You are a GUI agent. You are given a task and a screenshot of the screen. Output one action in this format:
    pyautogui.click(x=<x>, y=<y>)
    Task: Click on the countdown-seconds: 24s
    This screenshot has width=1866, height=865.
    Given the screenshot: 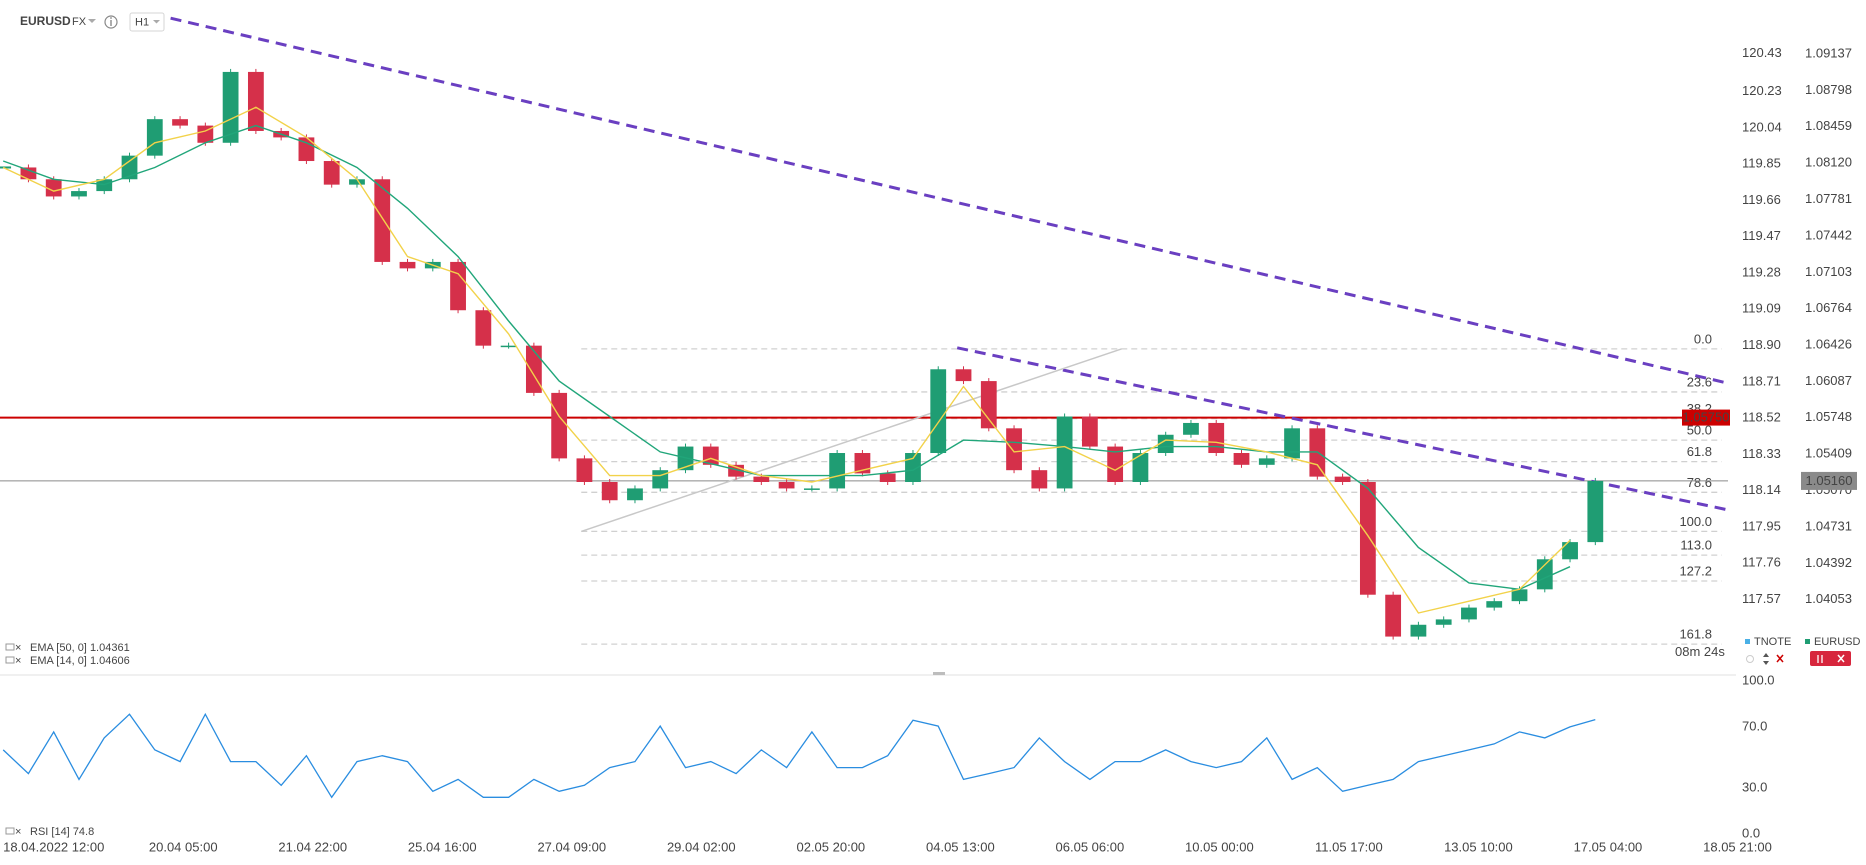 What is the action you would take?
    pyautogui.click(x=1714, y=651)
    